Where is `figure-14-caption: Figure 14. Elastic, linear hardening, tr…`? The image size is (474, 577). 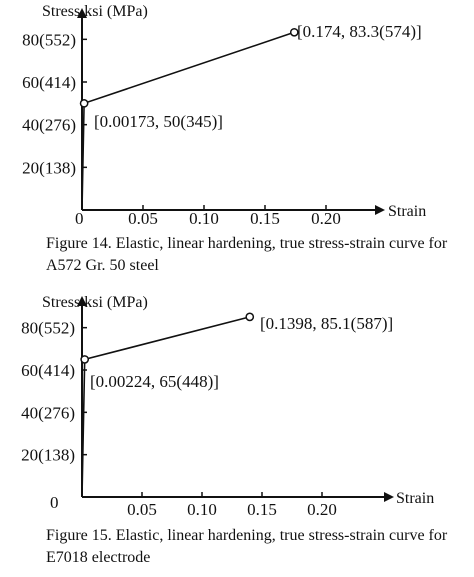
figure-14-caption: Figure 14. Elastic, linear hardening, tr… is located at coordinates (247, 254).